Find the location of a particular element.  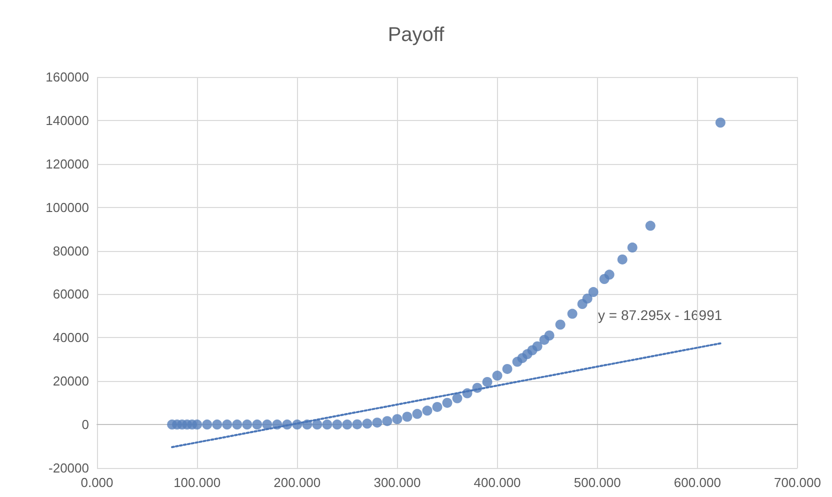

x-tick-label: 500.000 is located at coordinates (597, 482).